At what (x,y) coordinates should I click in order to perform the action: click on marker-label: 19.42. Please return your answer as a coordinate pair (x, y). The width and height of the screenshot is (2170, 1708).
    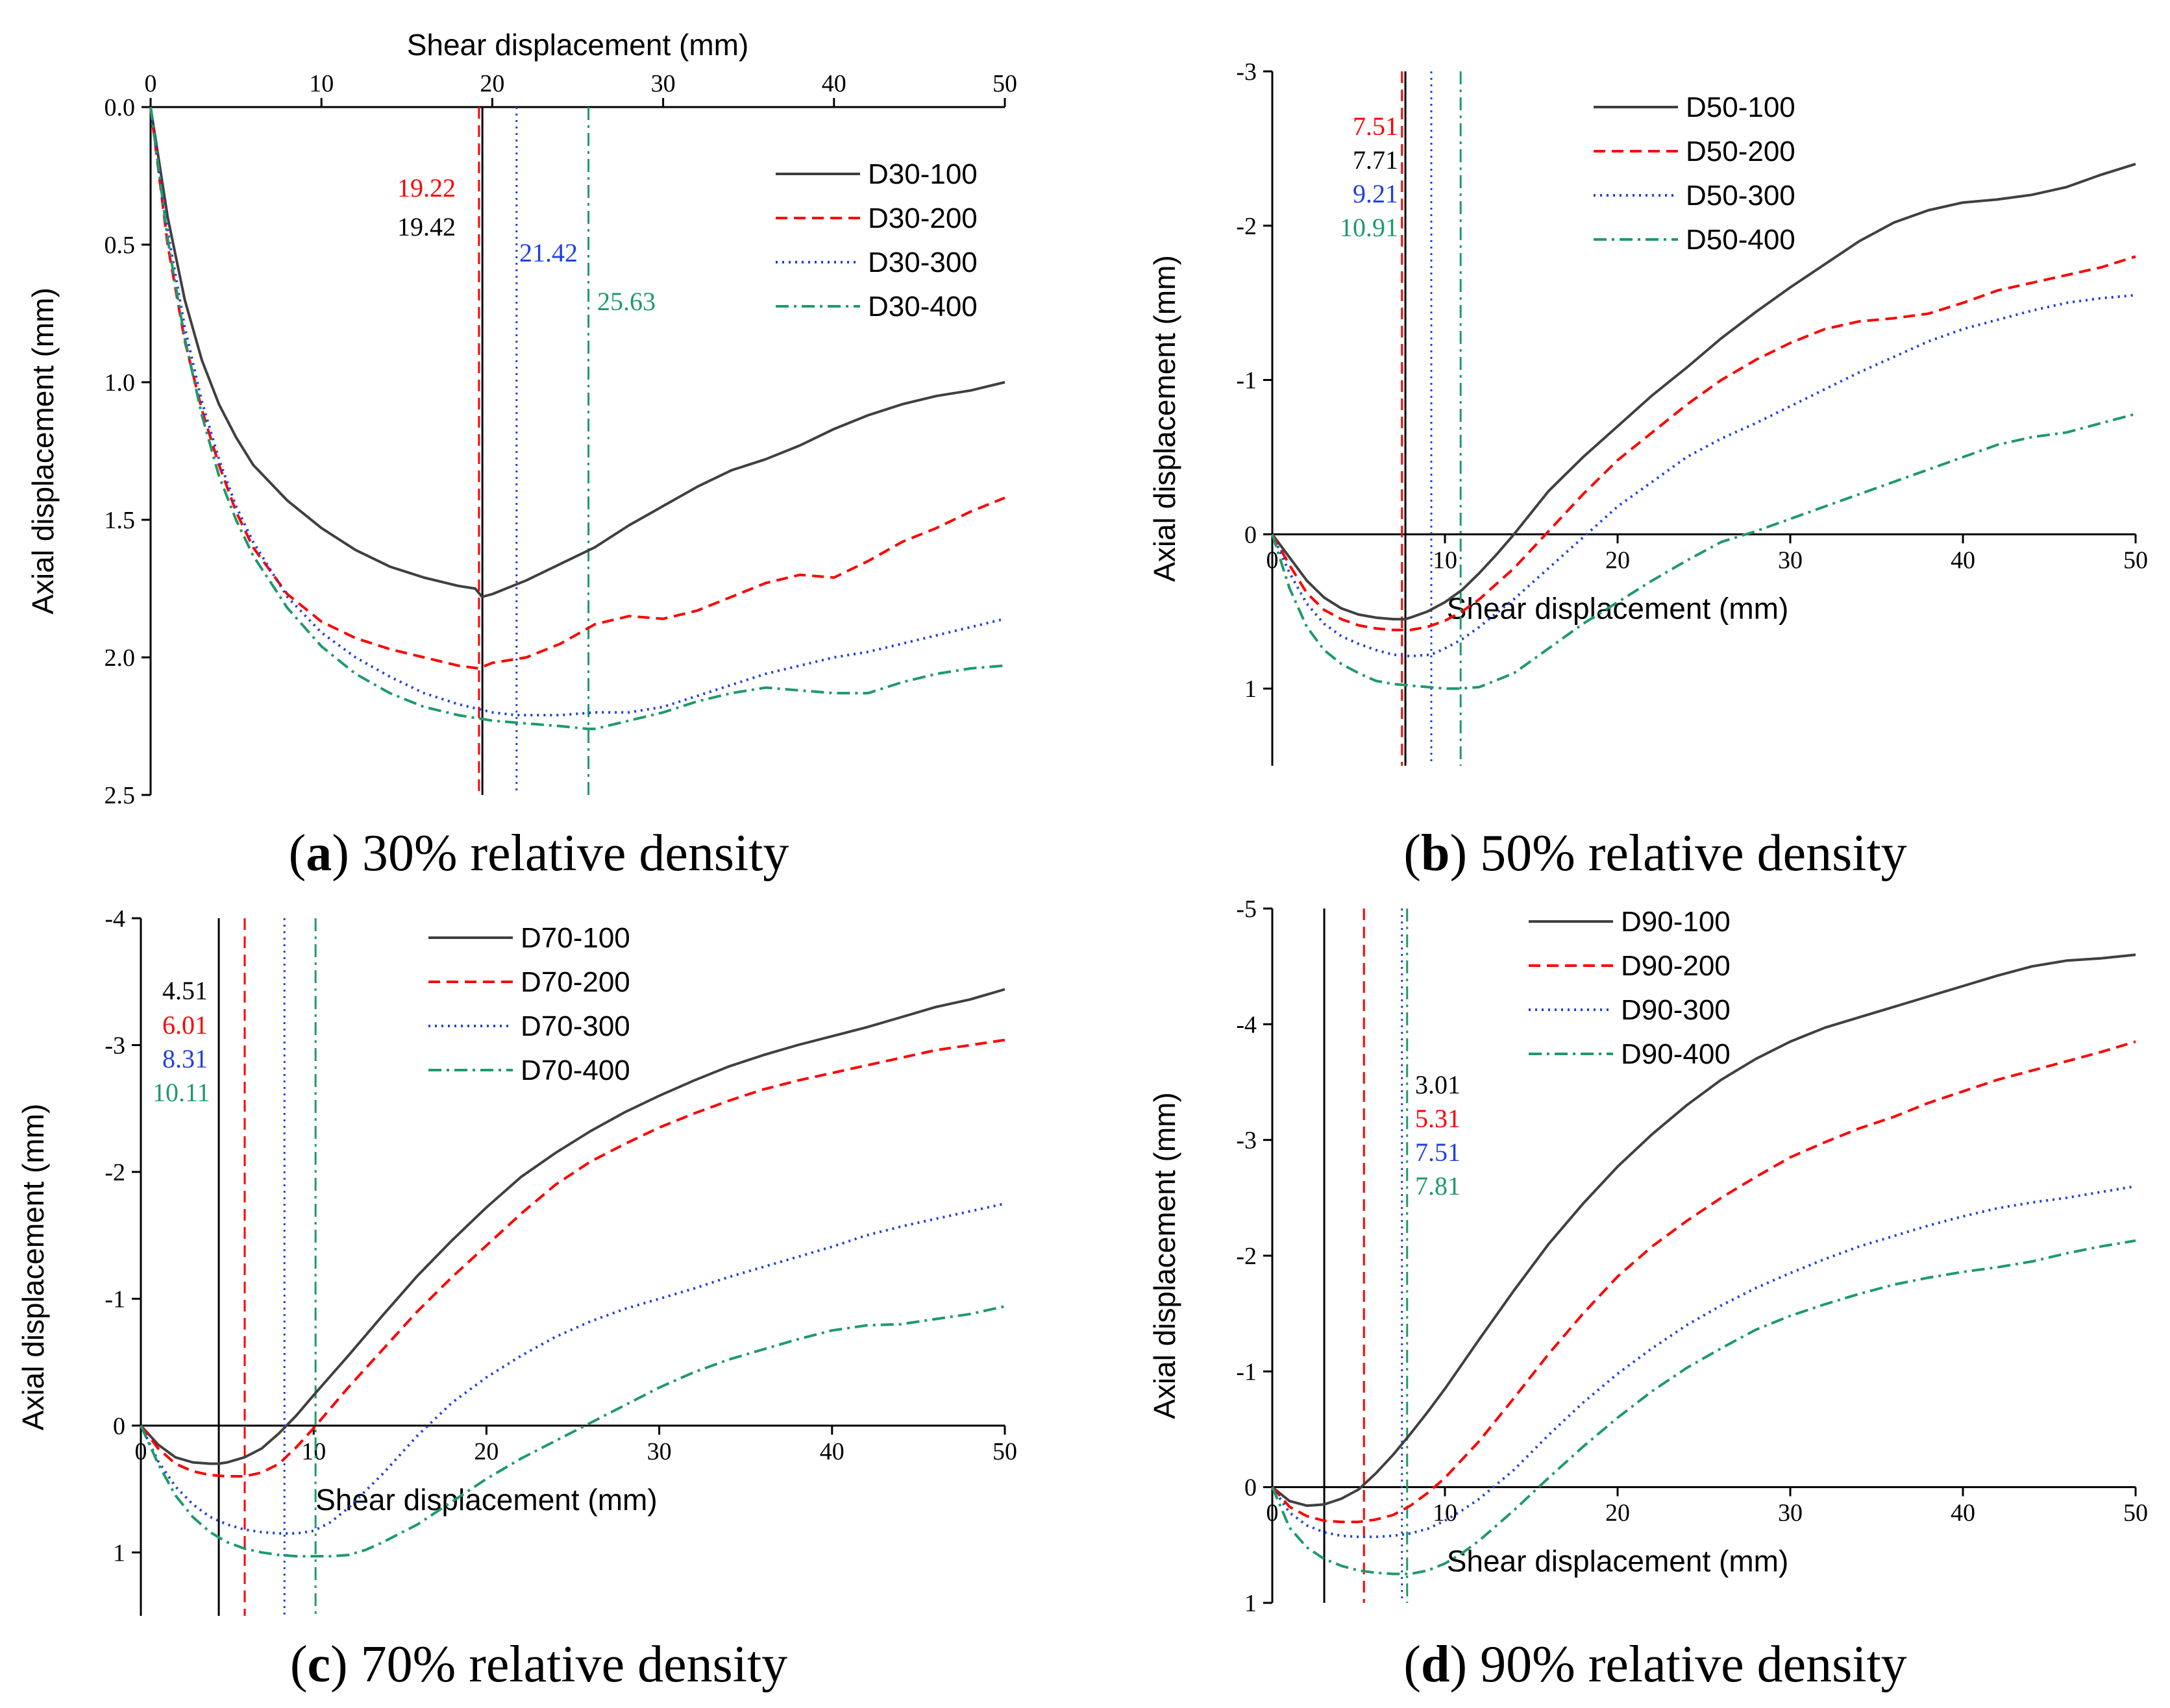
    Looking at the image, I should click on (426, 226).